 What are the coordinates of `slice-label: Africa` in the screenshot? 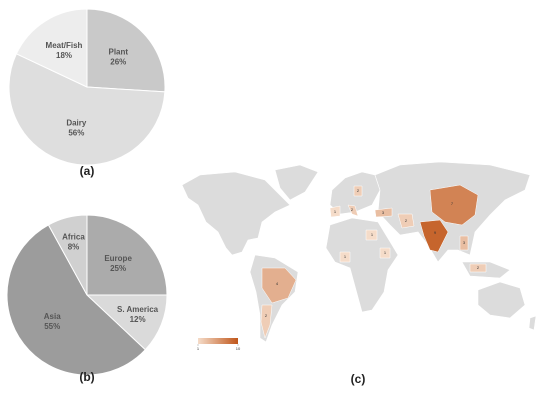 It's located at (73, 236).